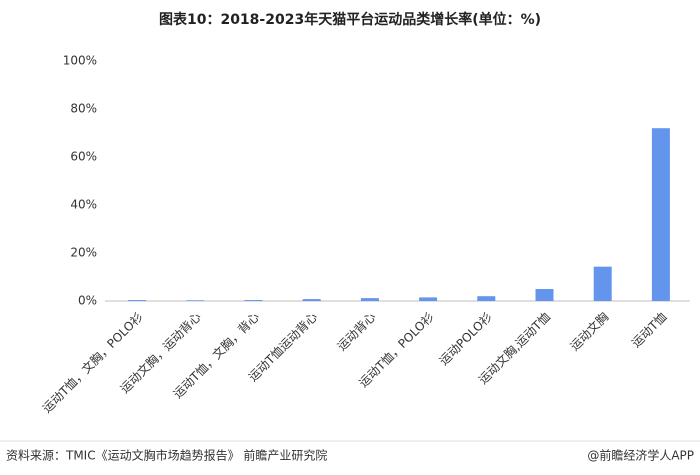  Describe the element at coordinates (466, 339) in the screenshot. I see `x-tick-label: 运动POLO衫` at that location.